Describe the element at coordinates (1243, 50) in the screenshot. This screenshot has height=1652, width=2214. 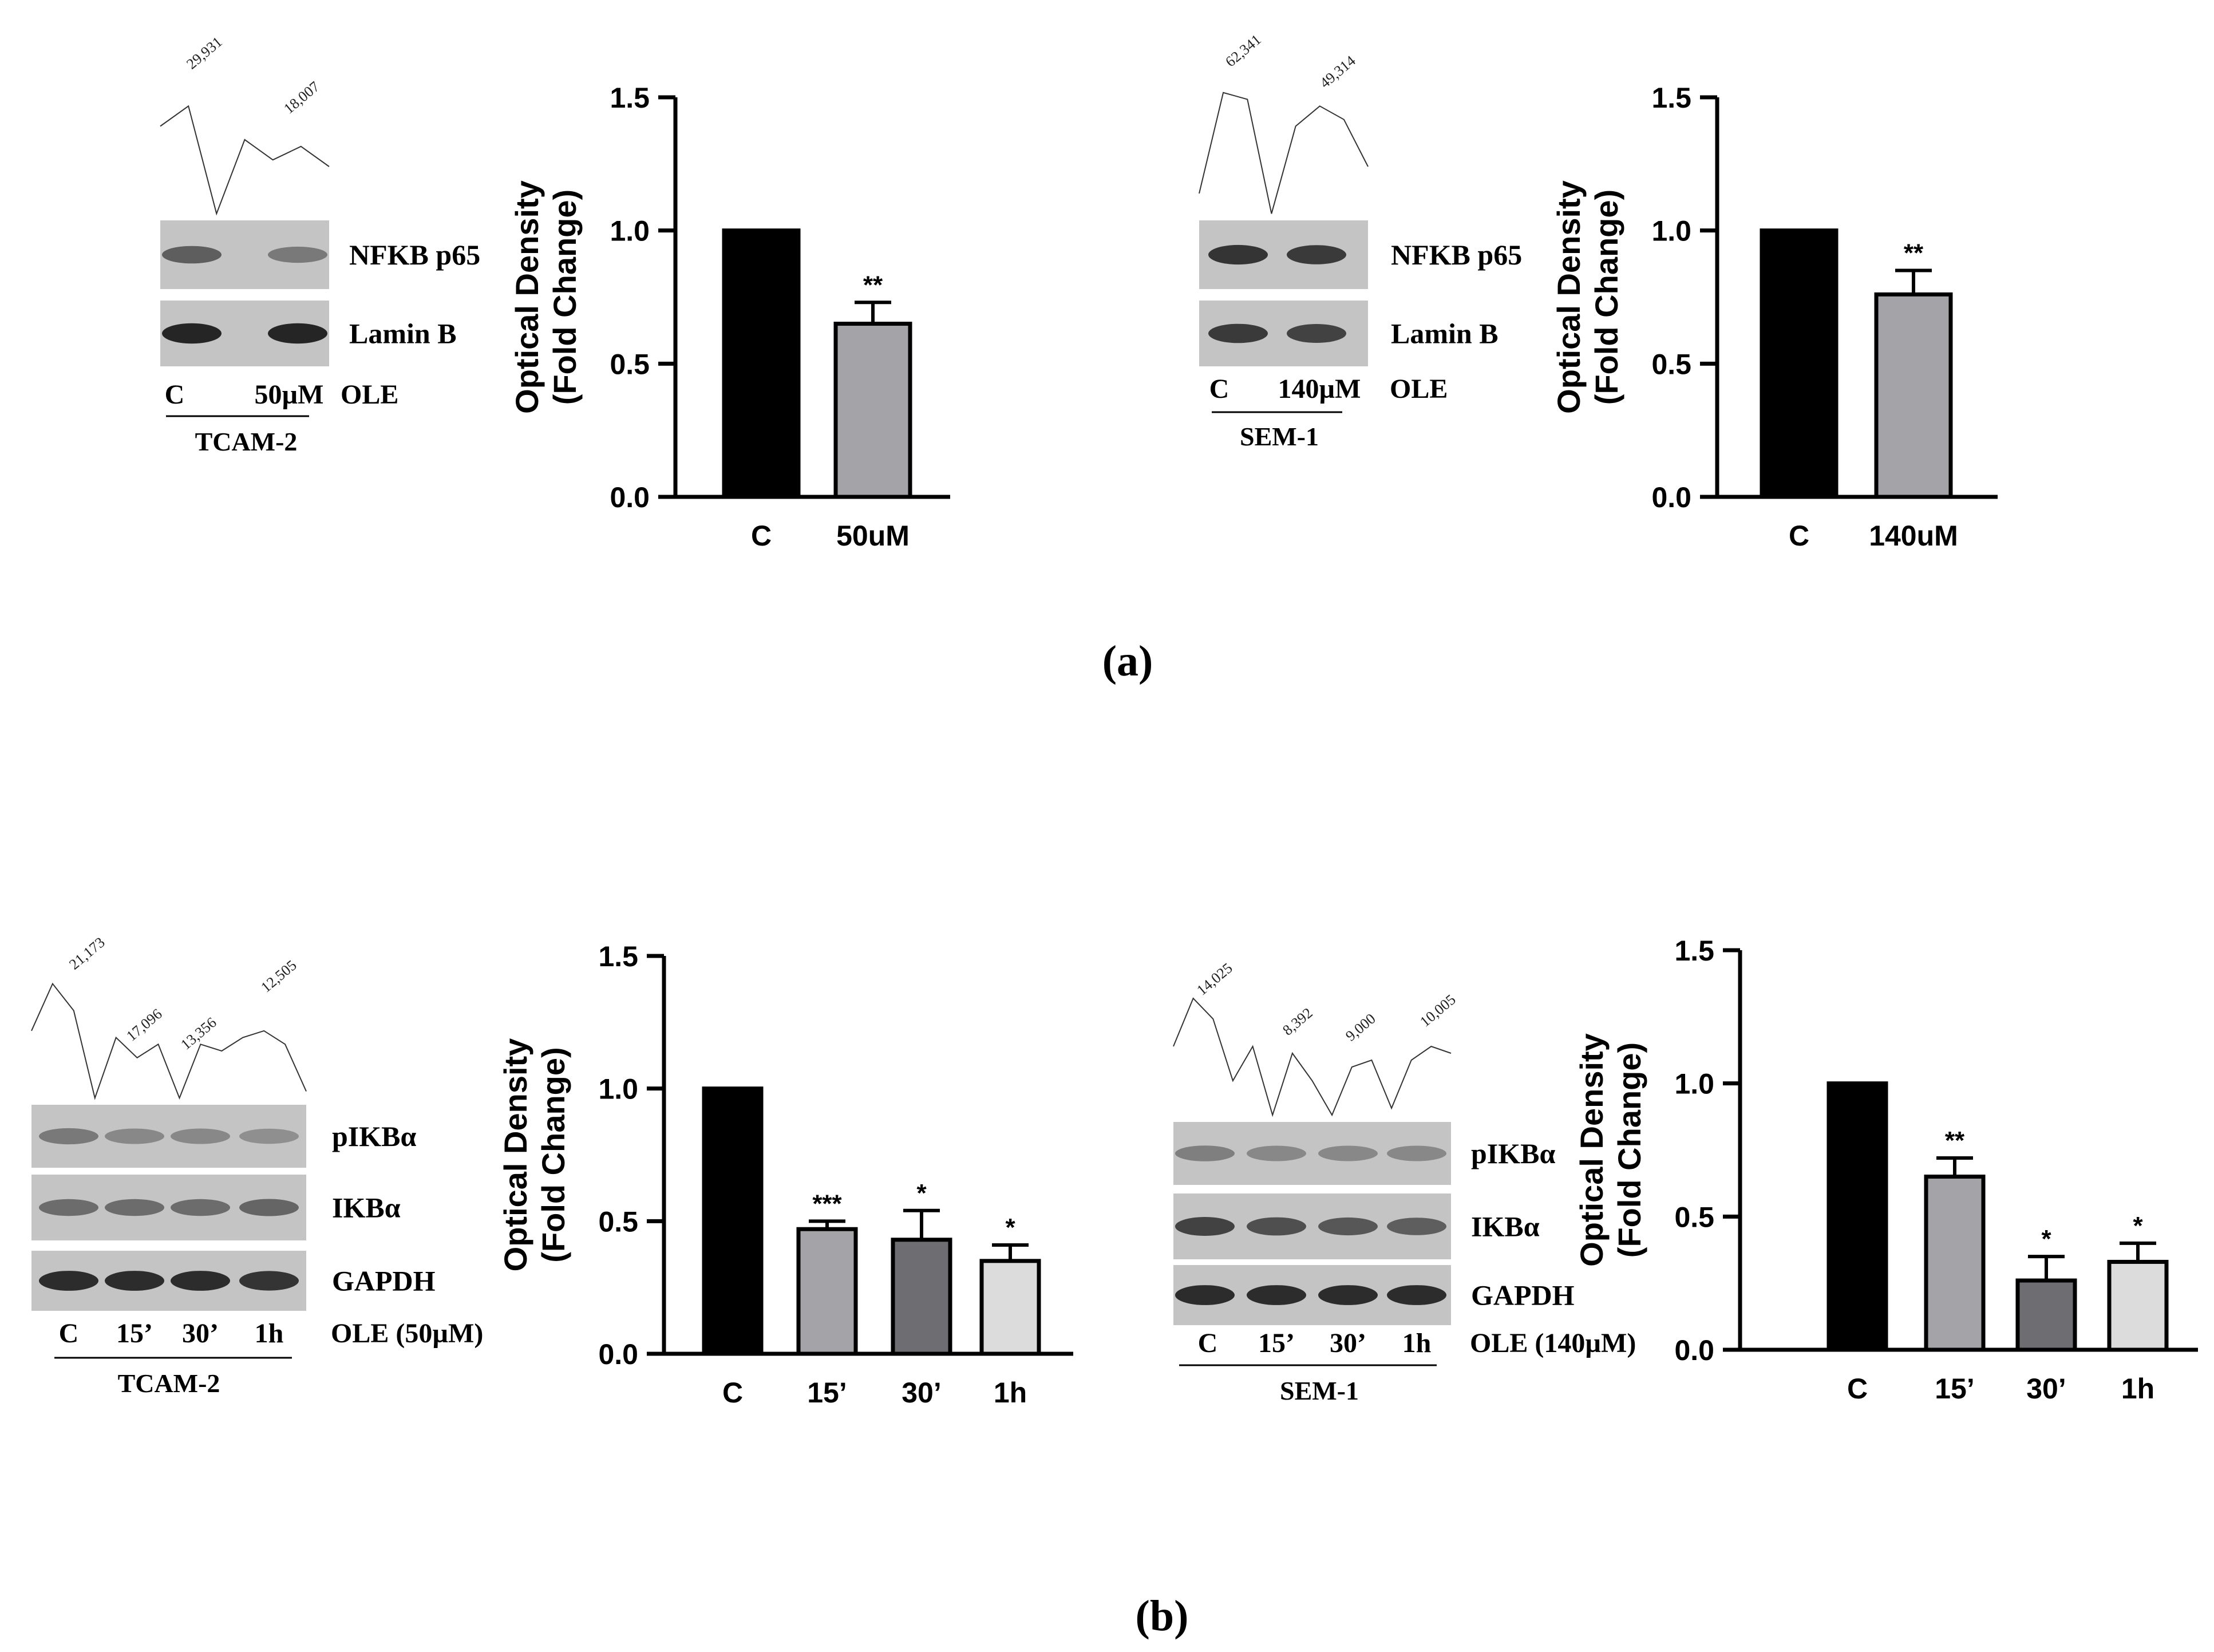
I see `densitometry-value: 62,341` at that location.